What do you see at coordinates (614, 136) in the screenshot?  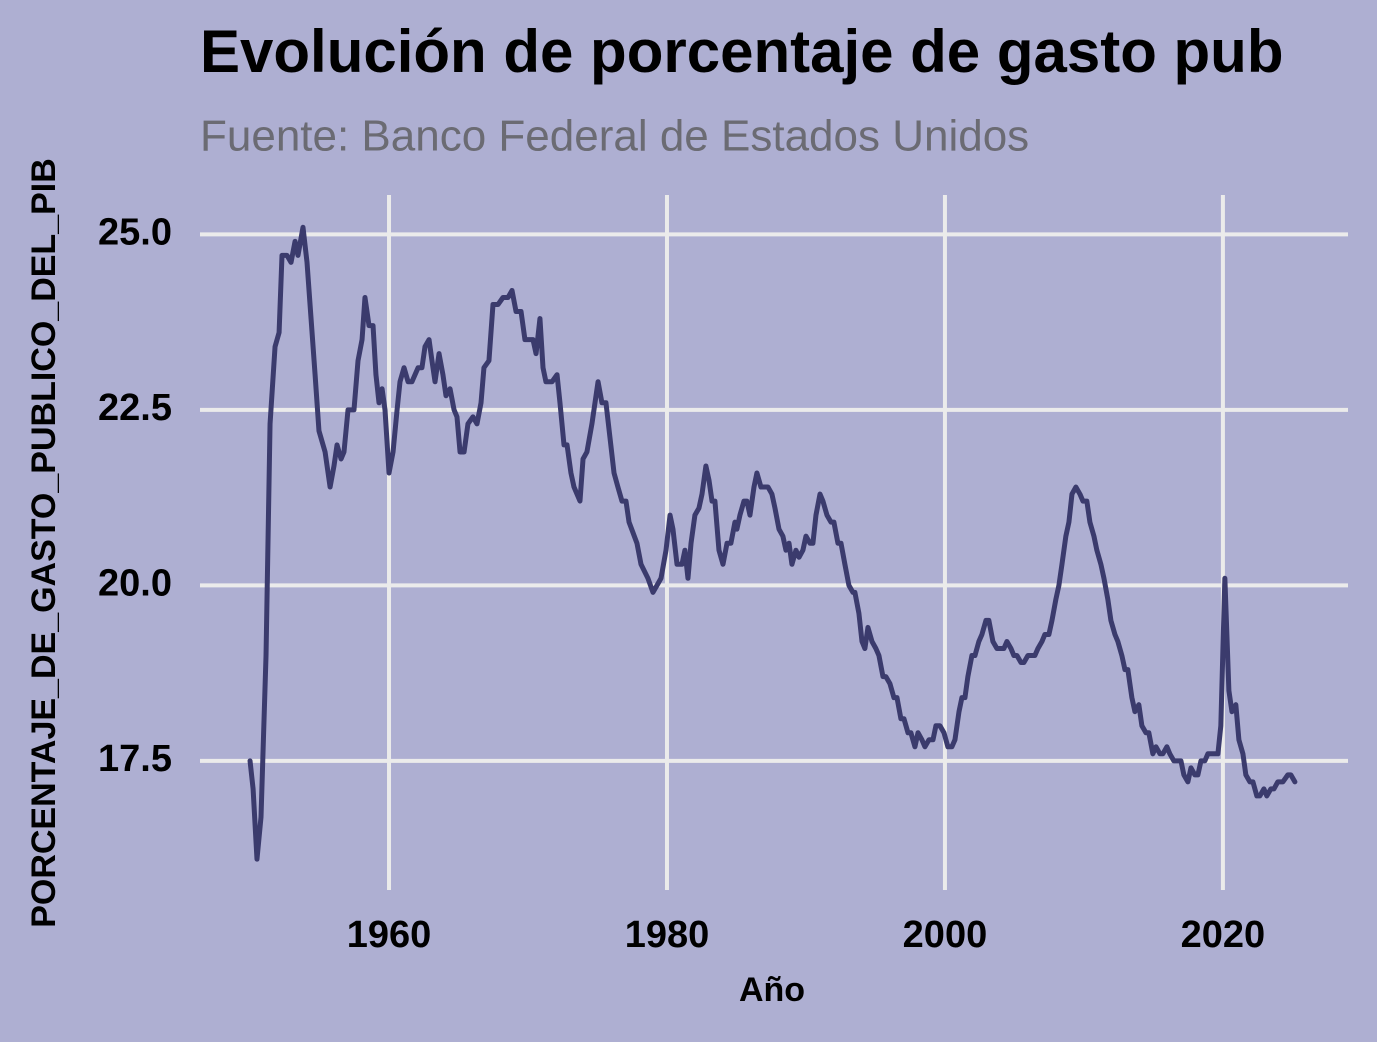 I see `chart-subtitle: Fuente: Banco Federal de Estados Unidos` at bounding box center [614, 136].